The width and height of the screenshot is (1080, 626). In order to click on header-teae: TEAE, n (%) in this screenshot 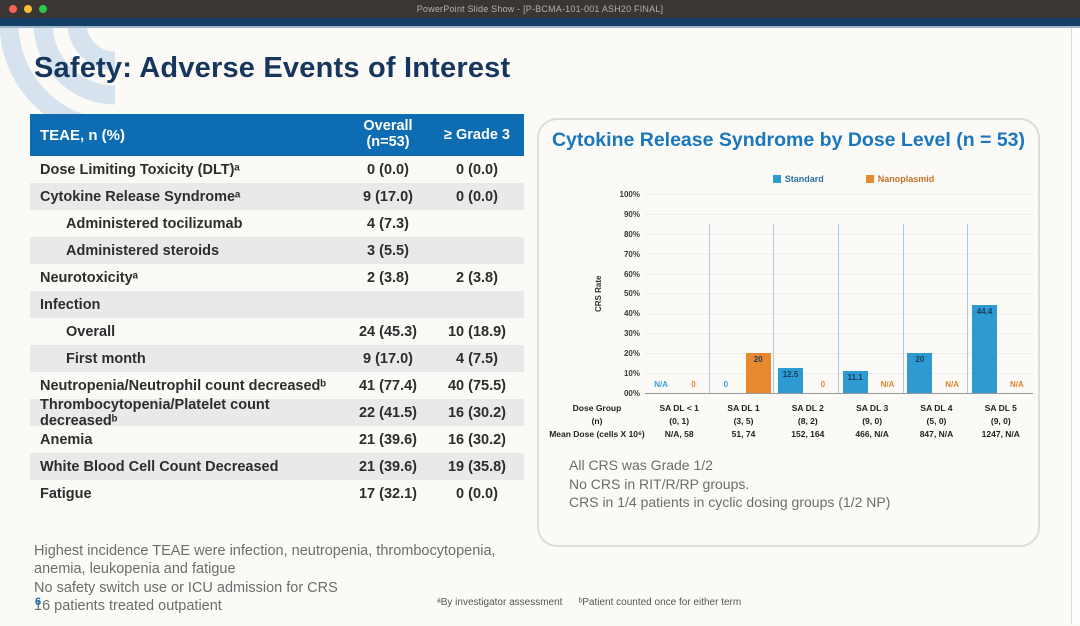, I will do `click(82, 135)`.